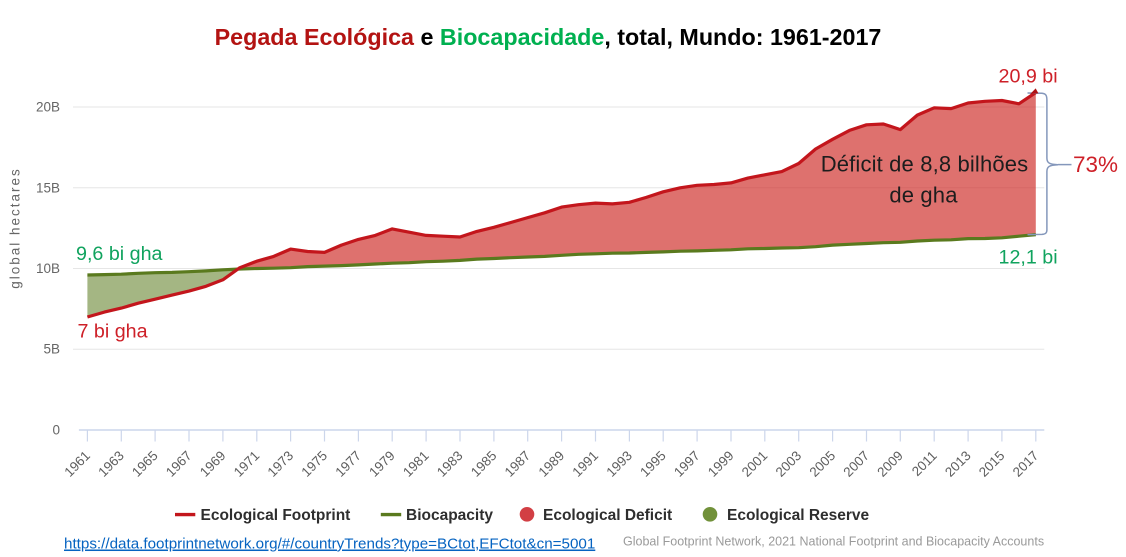 The height and width of the screenshot is (557, 1126). I want to click on svg-text: Déficit de 8,8 bilhões, so click(925, 164).